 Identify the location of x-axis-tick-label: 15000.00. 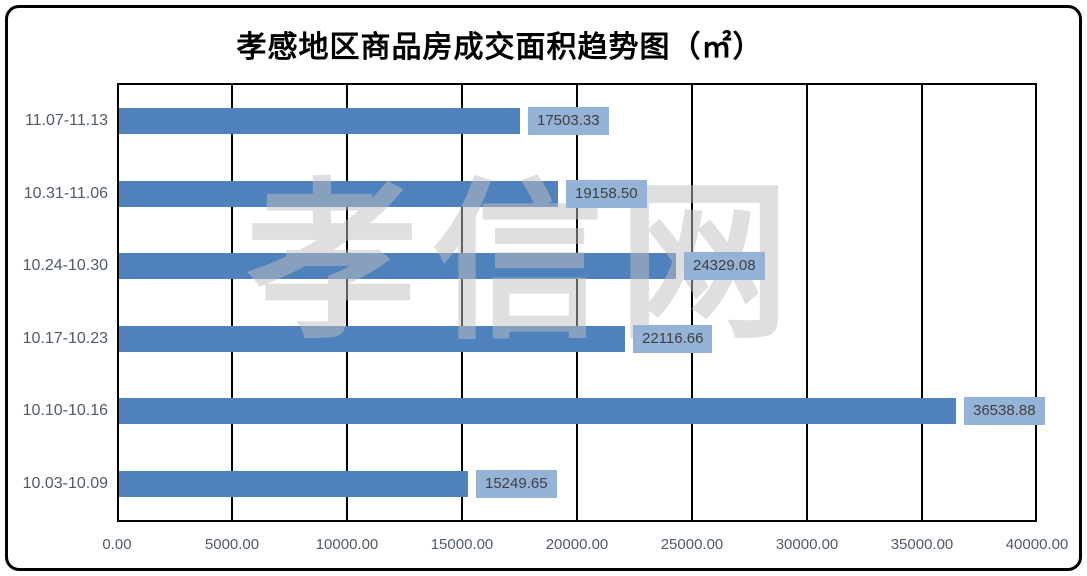
(462, 544).